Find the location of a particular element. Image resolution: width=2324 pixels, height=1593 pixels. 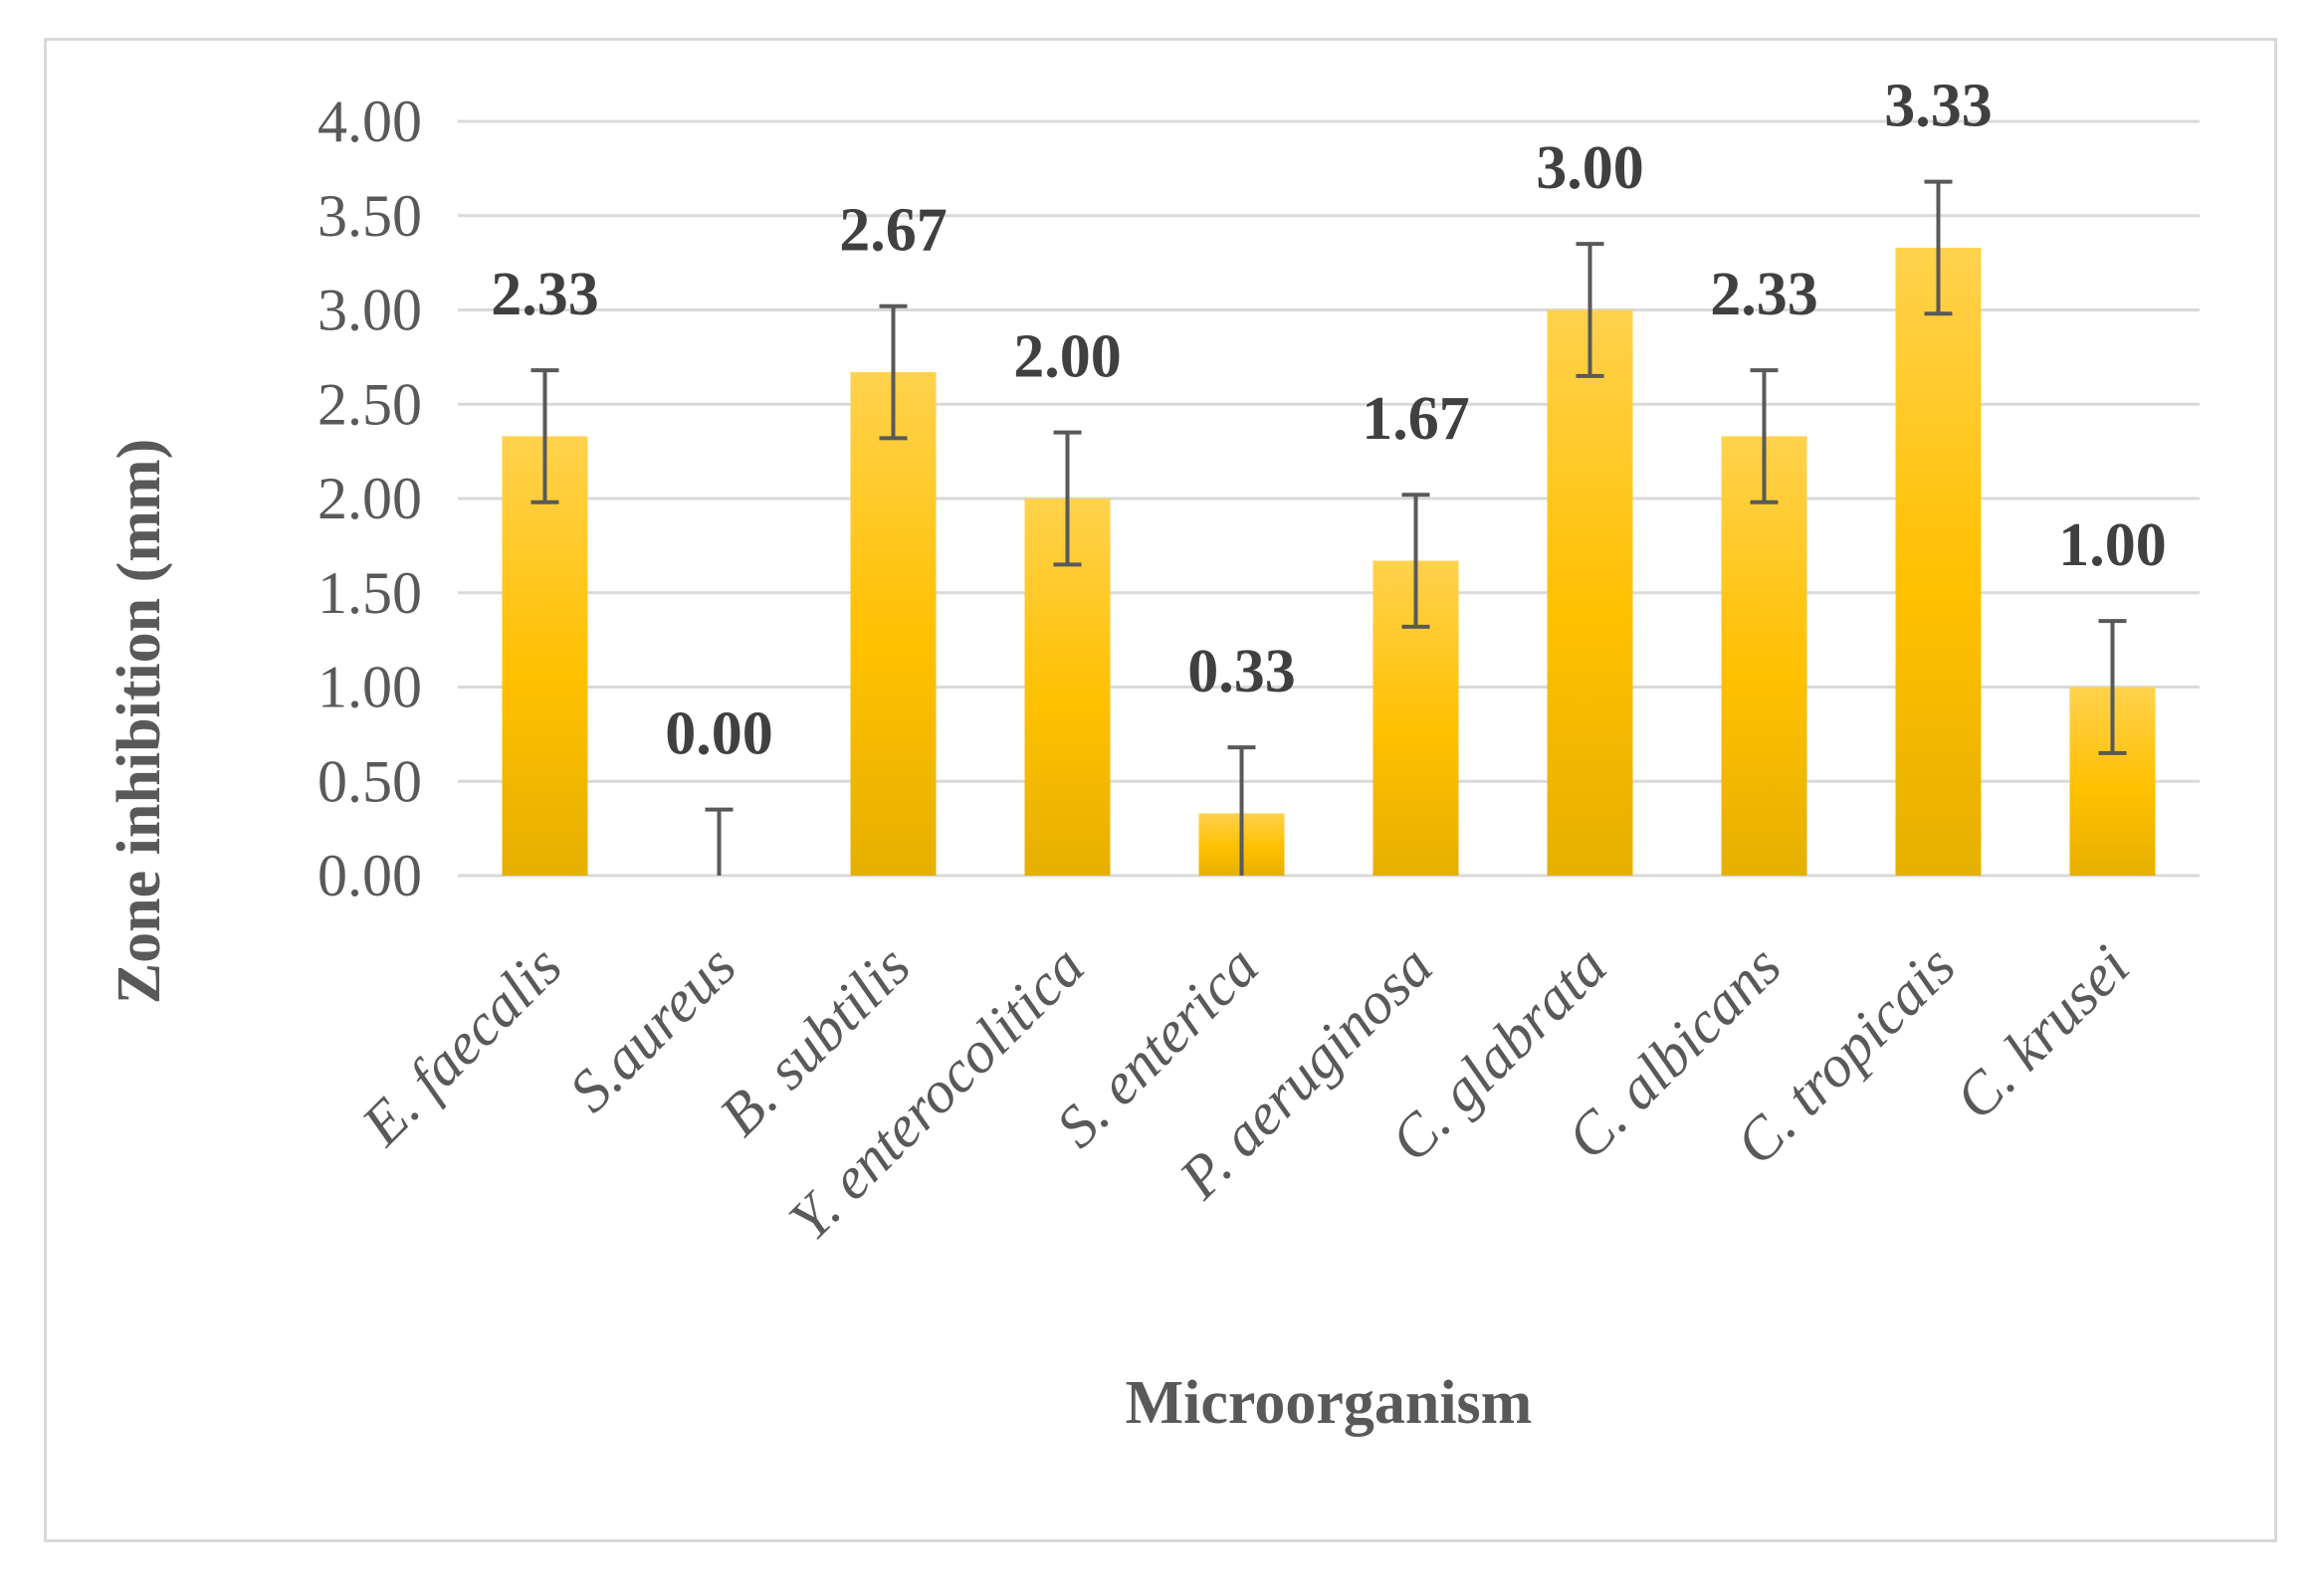

data-label: 1.00 is located at coordinates (2112, 545).